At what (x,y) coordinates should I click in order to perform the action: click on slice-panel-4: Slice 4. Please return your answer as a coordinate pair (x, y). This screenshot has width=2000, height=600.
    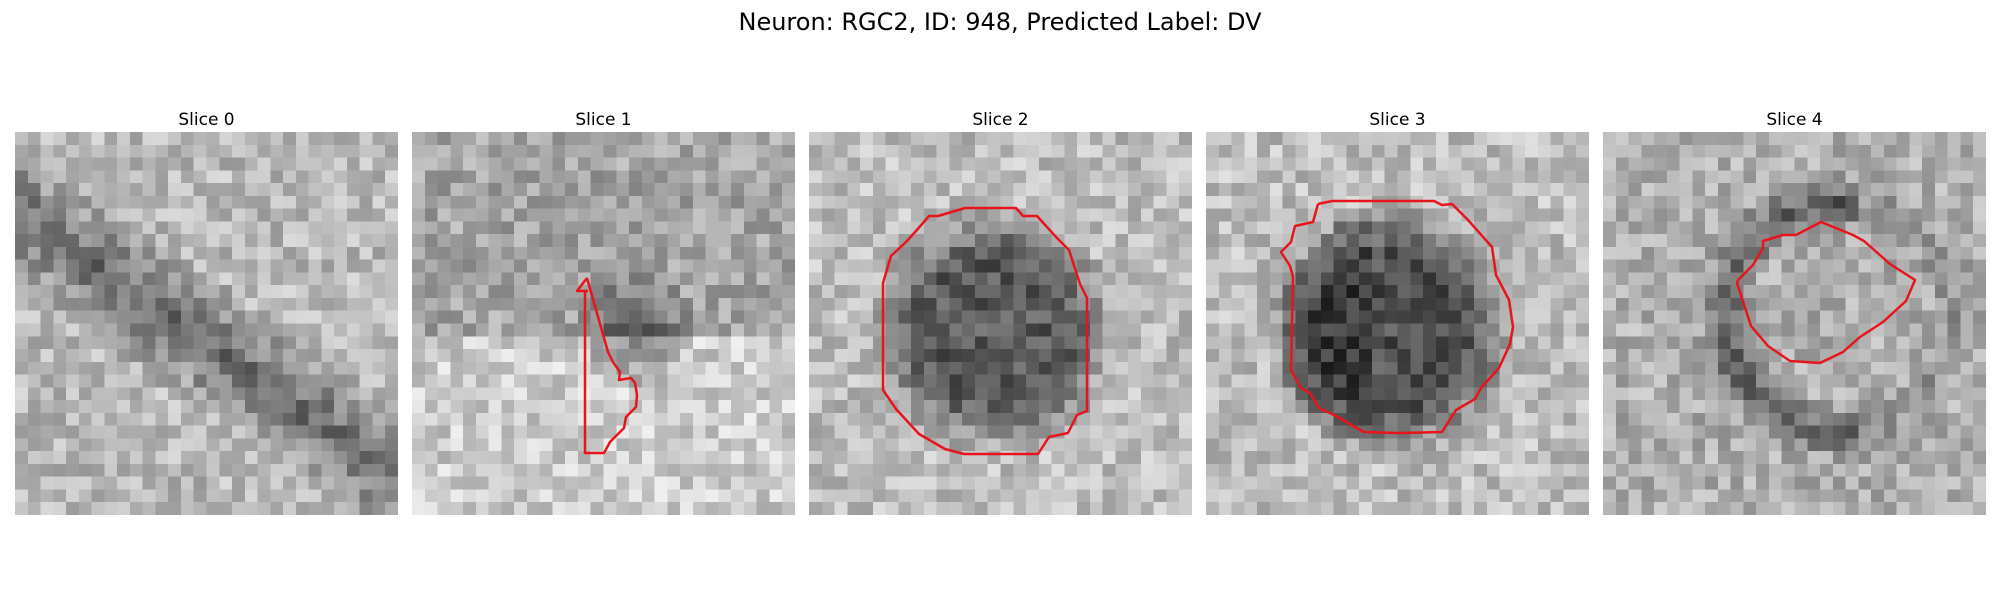
    Looking at the image, I should click on (1794, 311).